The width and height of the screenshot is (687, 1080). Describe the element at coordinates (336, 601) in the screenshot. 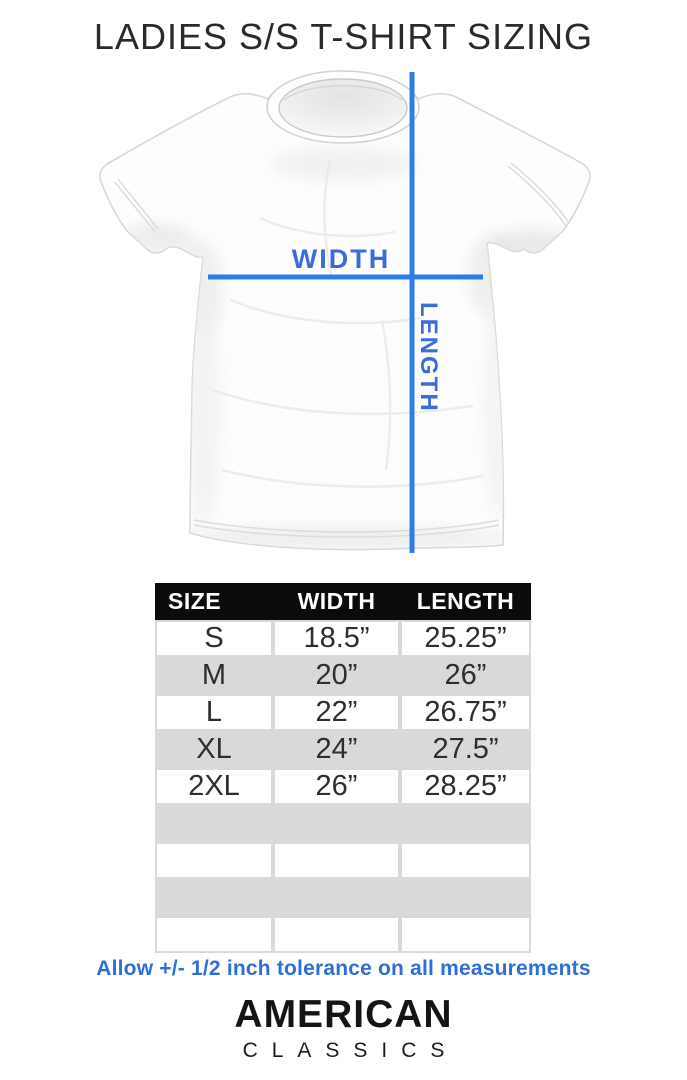

I see `column-header-width: WIDTH` at that location.